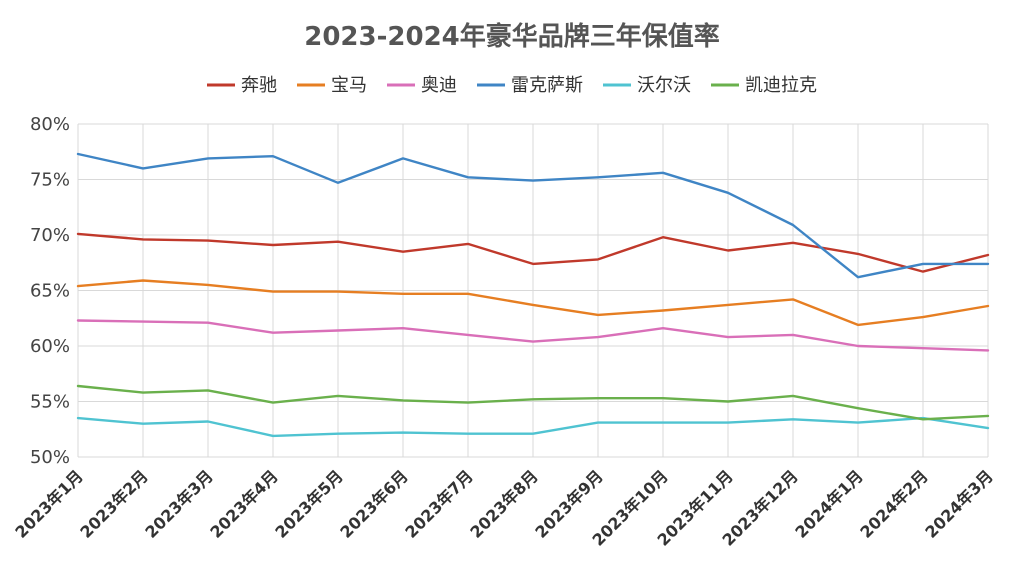  Describe the element at coordinates (781, 85) in the screenshot. I see `legend-label: 凯迪拉克` at that location.